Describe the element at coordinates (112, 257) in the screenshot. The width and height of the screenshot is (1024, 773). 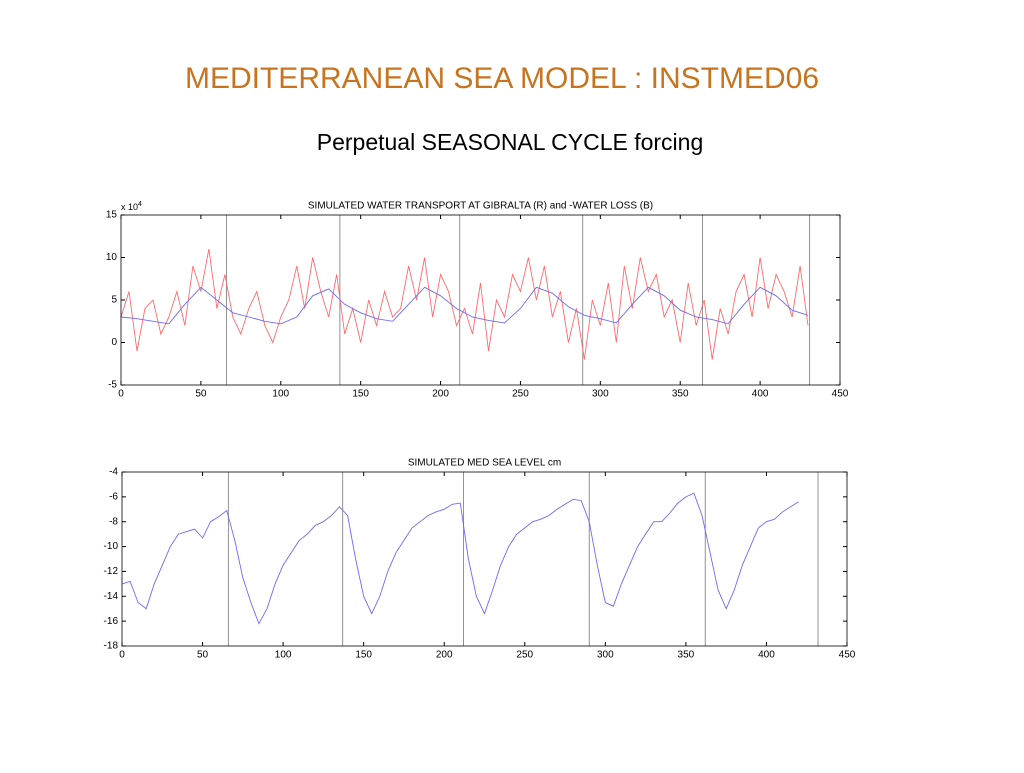
I see `y-tick-label: 10` at that location.